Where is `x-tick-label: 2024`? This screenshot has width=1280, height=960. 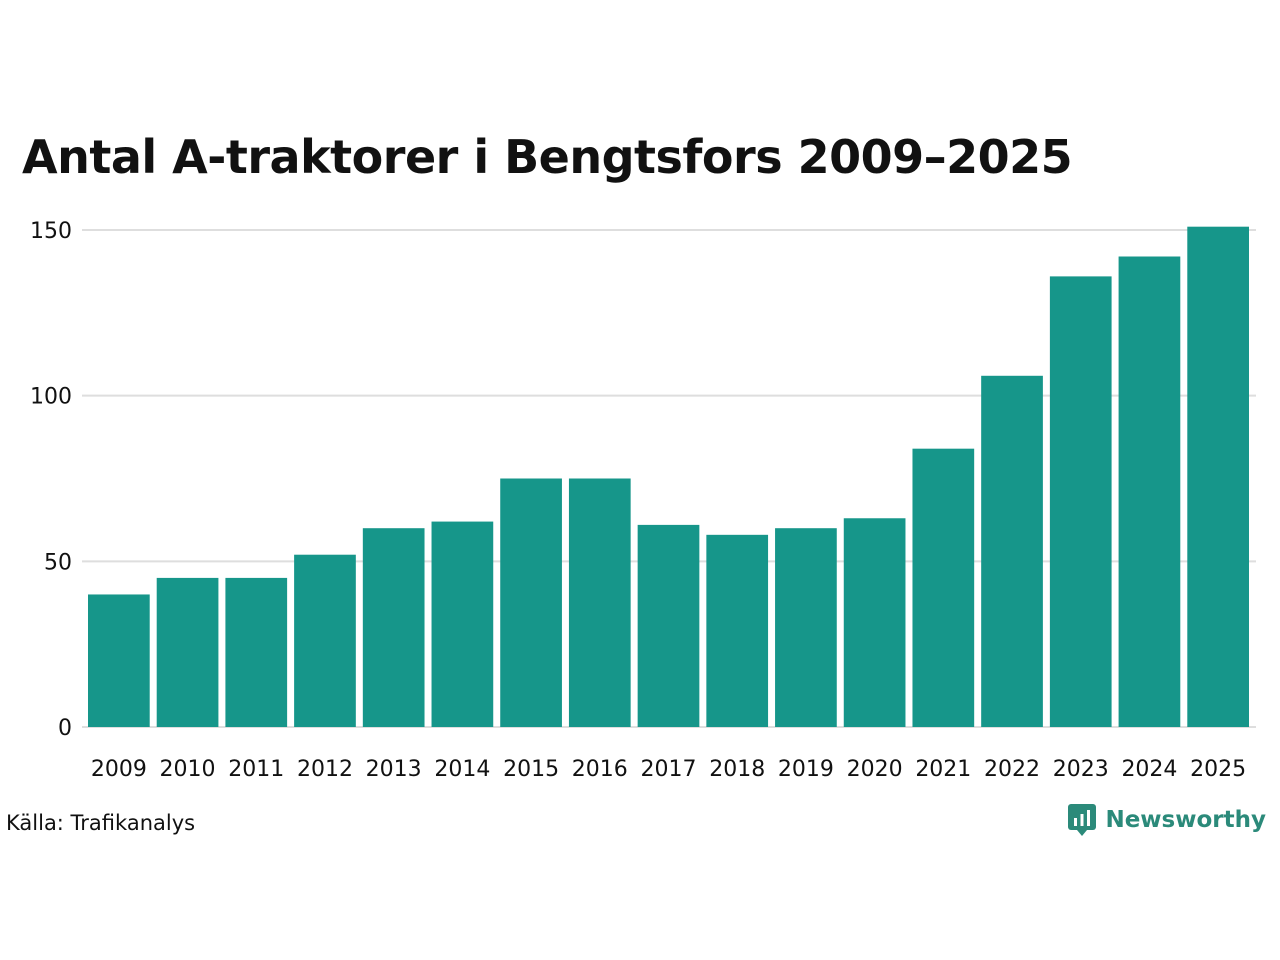
x-tick-label: 2024 is located at coordinates (1149, 769).